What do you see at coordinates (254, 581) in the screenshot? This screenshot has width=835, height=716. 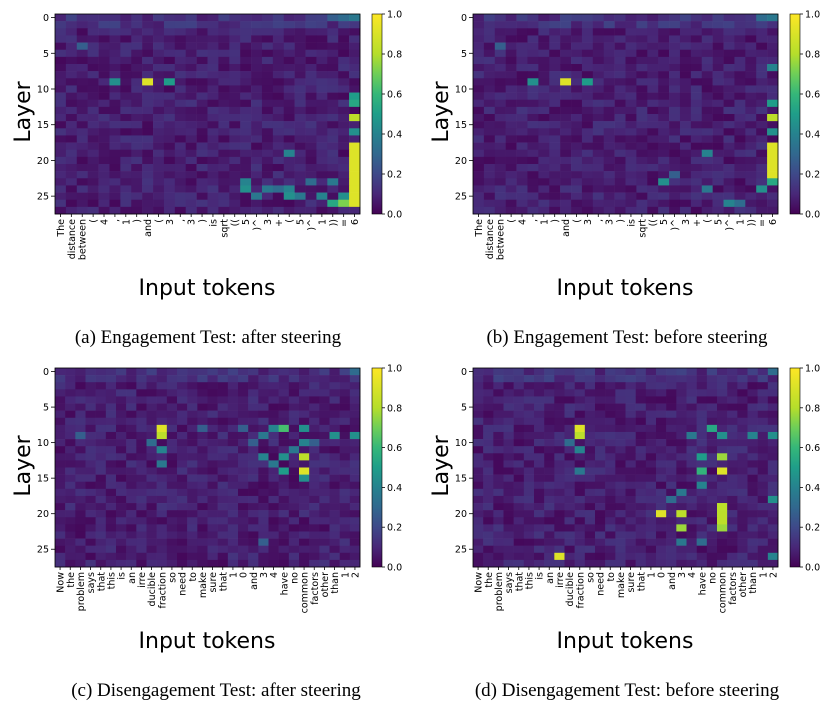 I see `x-tick-label: and` at bounding box center [254, 581].